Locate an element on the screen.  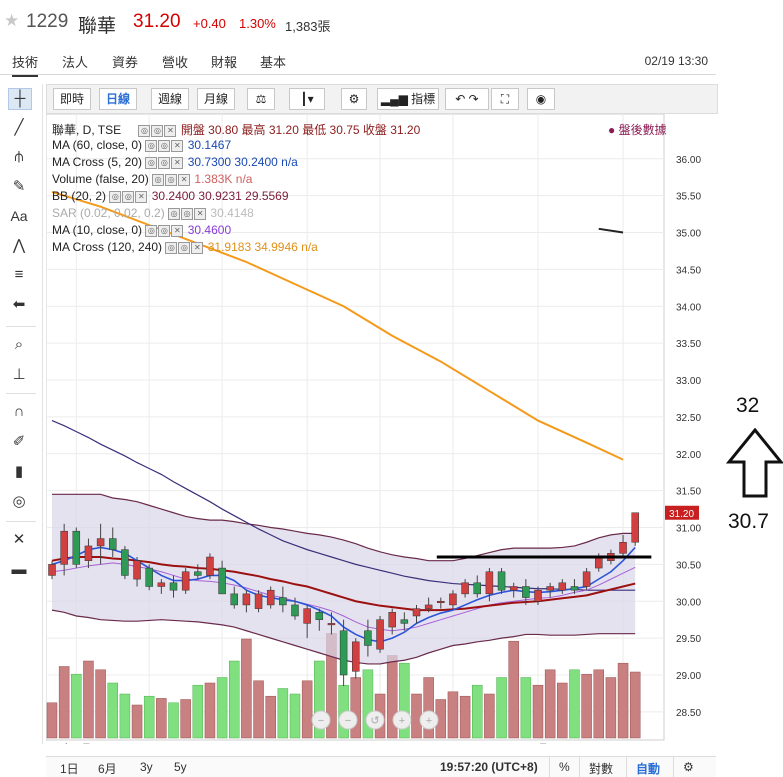
trendline-icon: ╱ is located at coordinates (19, 127).